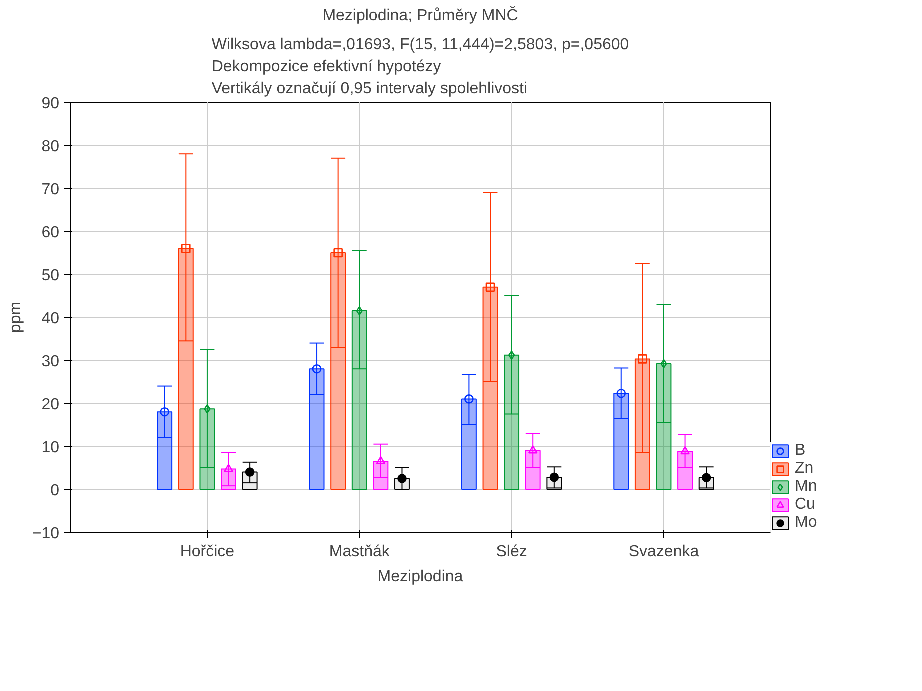  Describe the element at coordinates (51, 276) in the screenshot. I see `y-tick-label: 50` at that location.